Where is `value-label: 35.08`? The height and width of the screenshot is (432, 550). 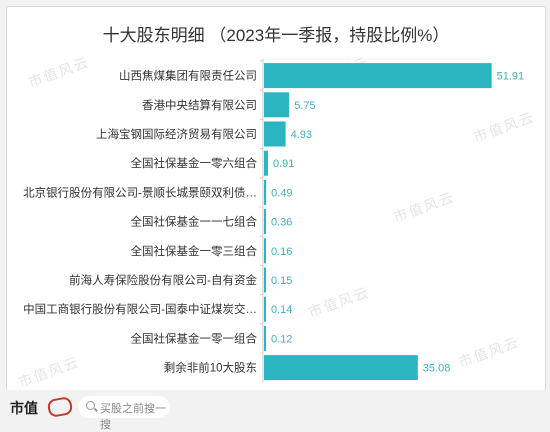
value-label: 35.08 is located at coordinates (437, 369).